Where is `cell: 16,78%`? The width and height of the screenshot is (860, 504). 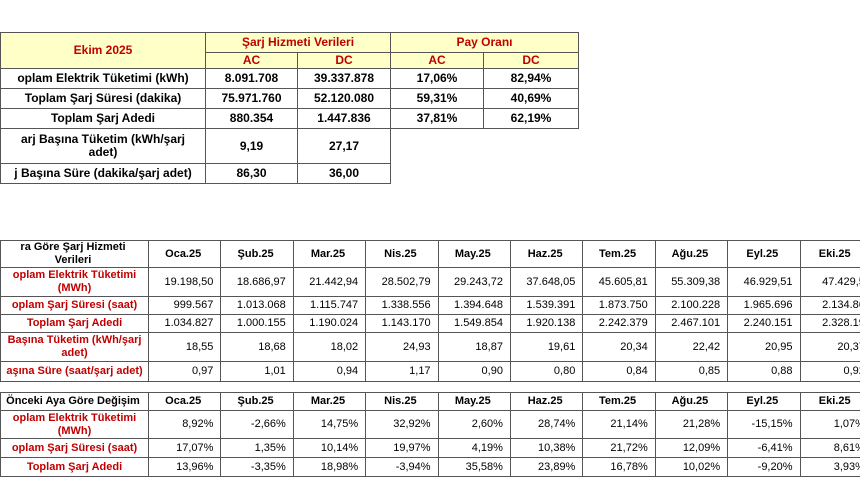
cell: 16,78% is located at coordinates (619, 467).